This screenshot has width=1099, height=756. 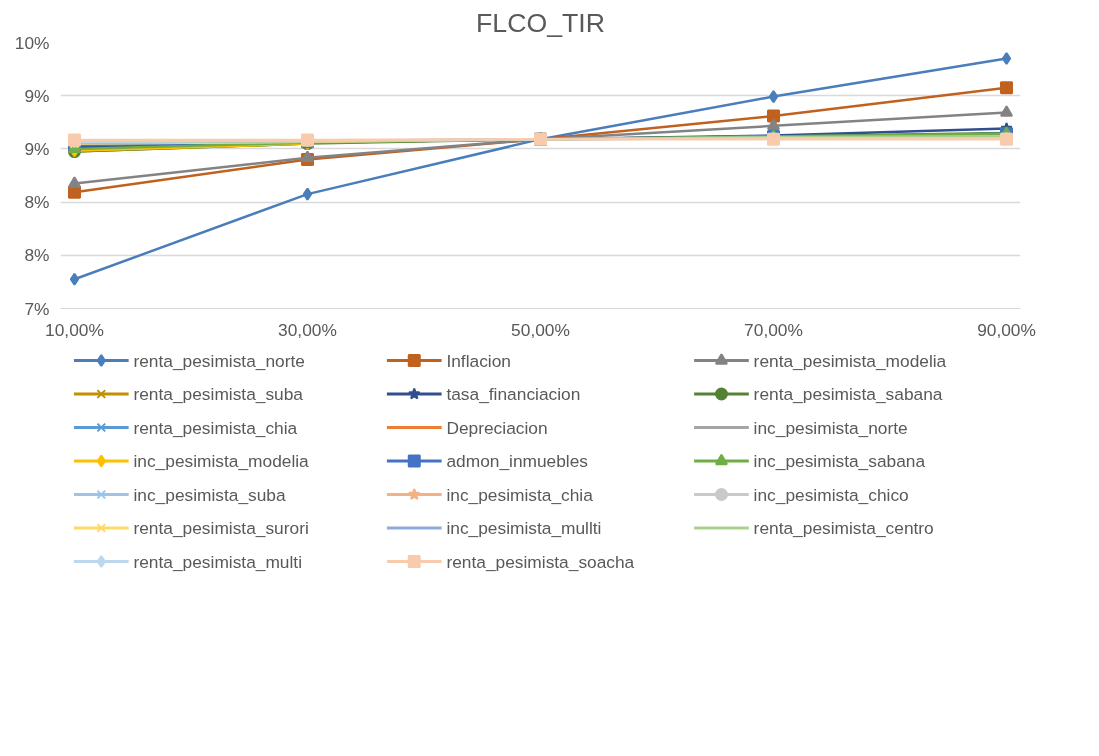 I want to click on legend-label: renta_pesimista_modelia, so click(x=850, y=360).